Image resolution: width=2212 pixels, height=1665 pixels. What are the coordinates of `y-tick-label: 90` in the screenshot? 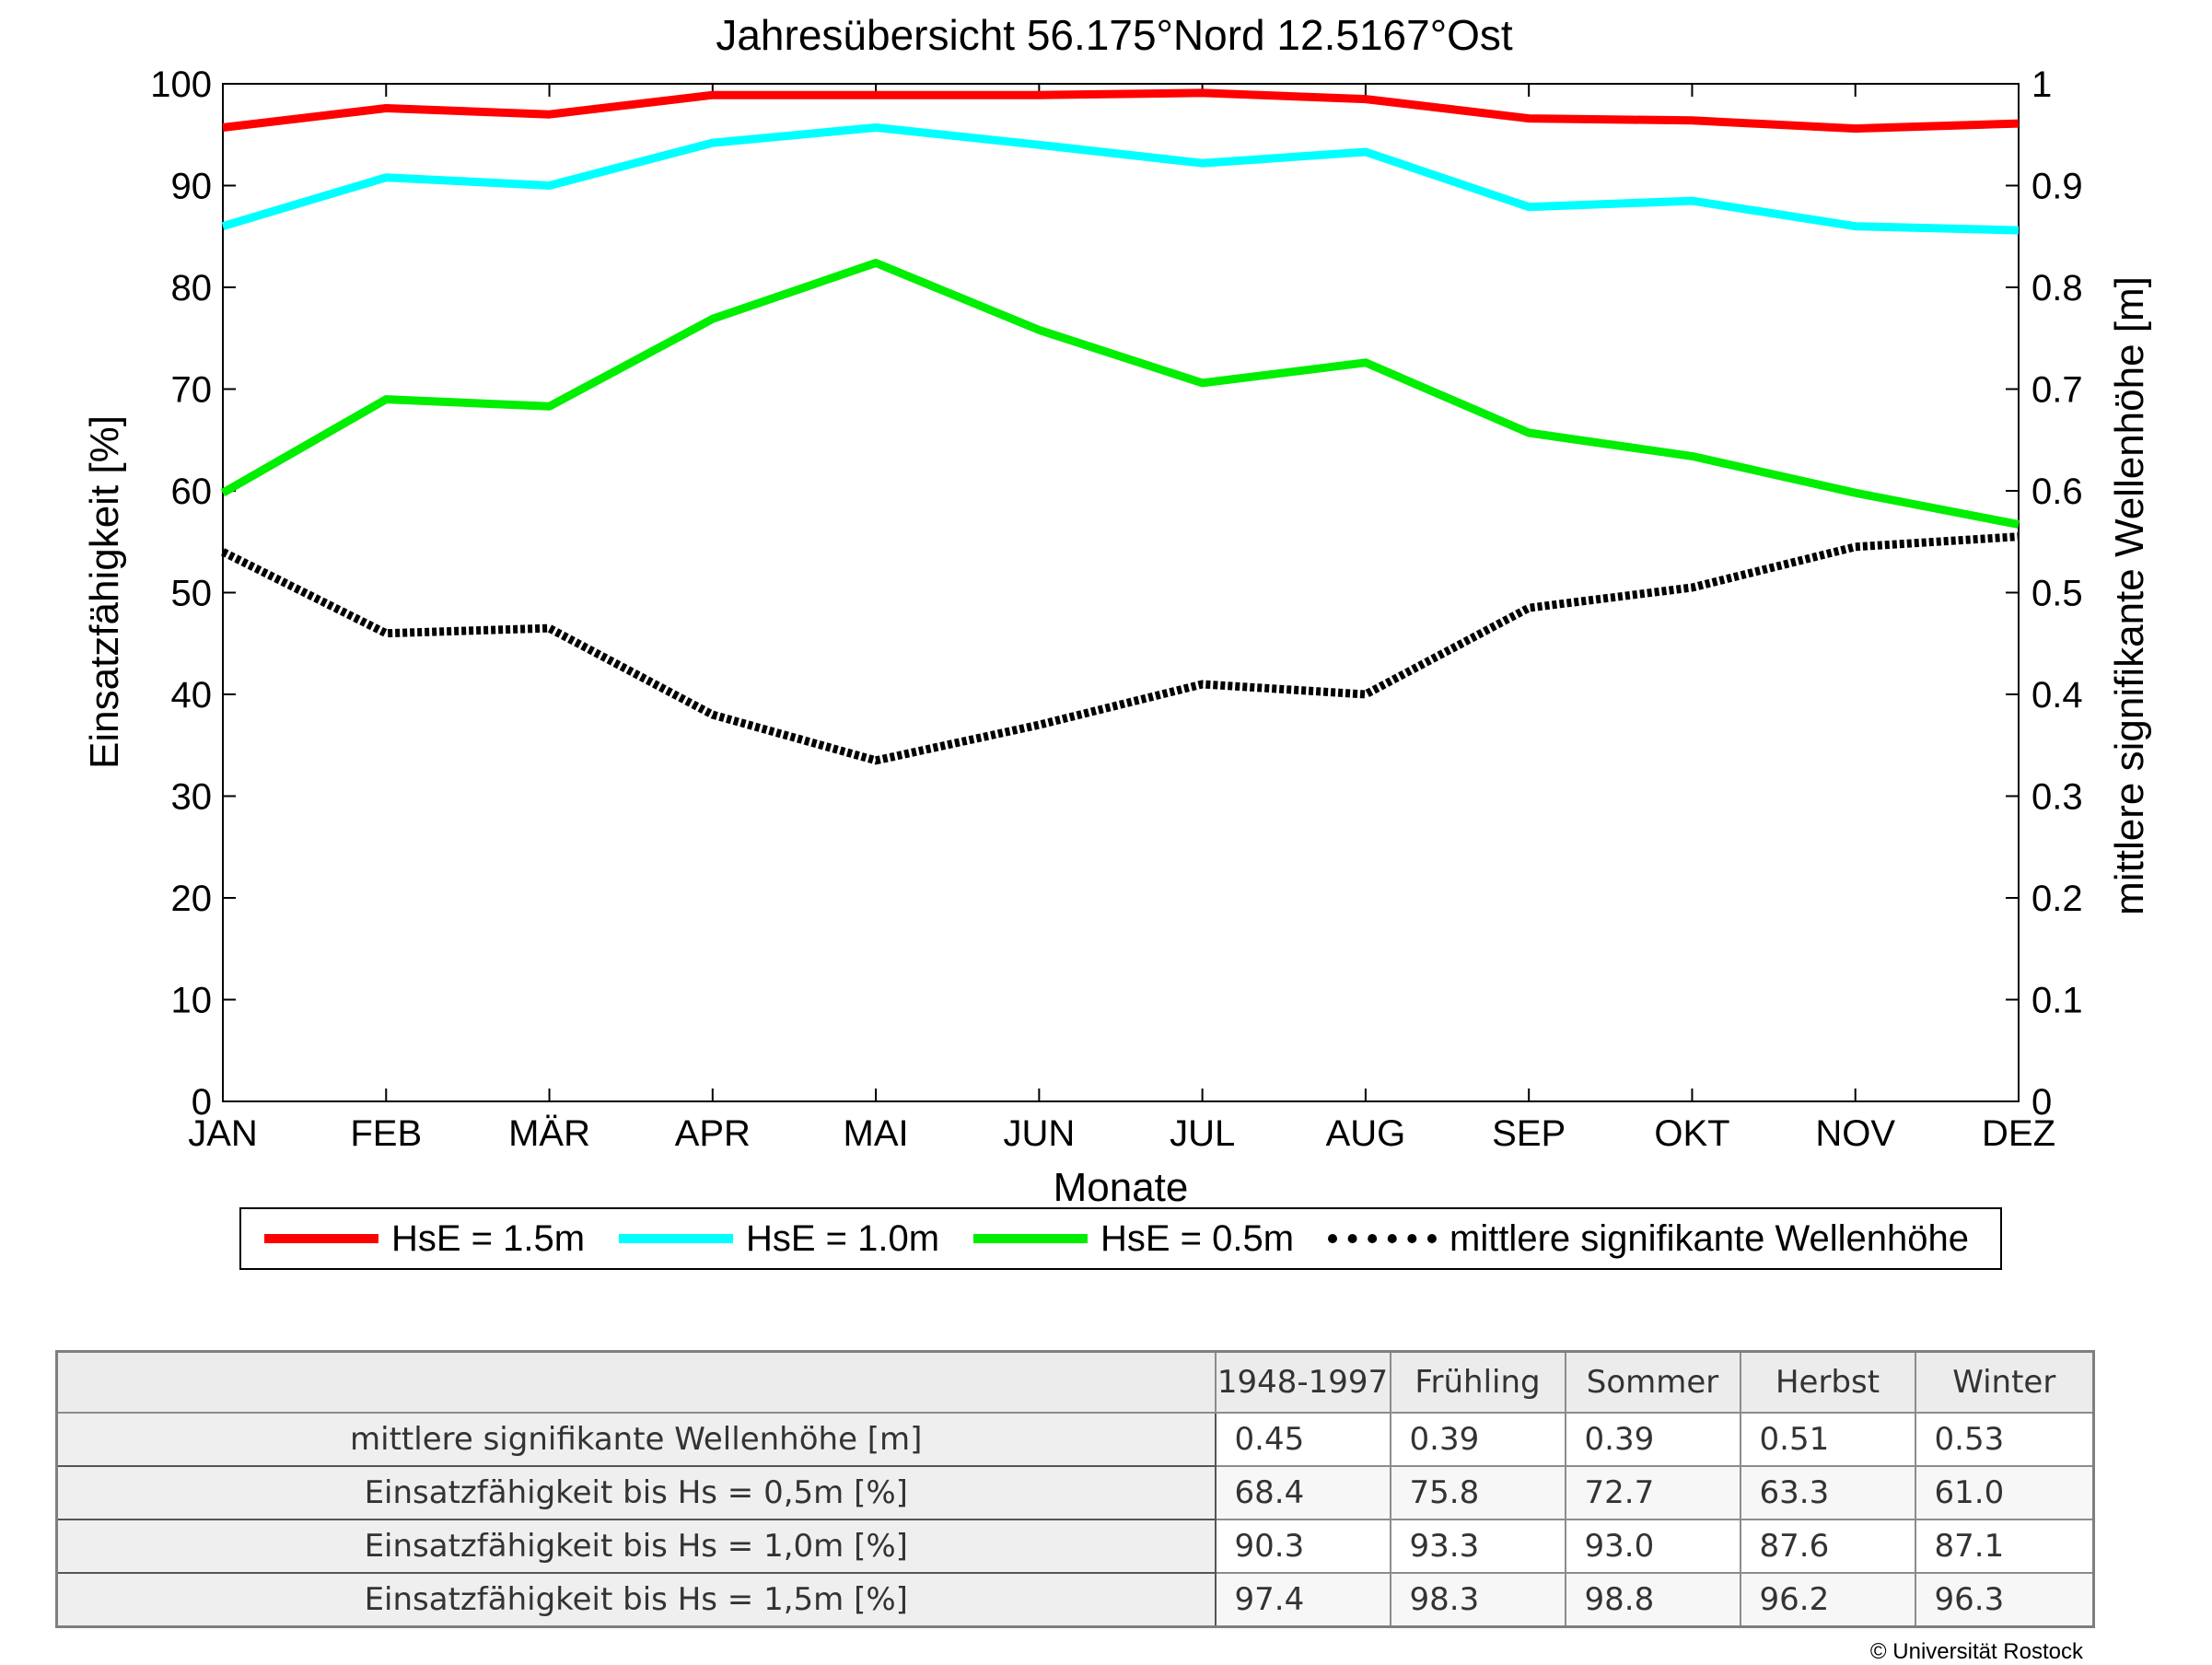 It's located at (192, 187).